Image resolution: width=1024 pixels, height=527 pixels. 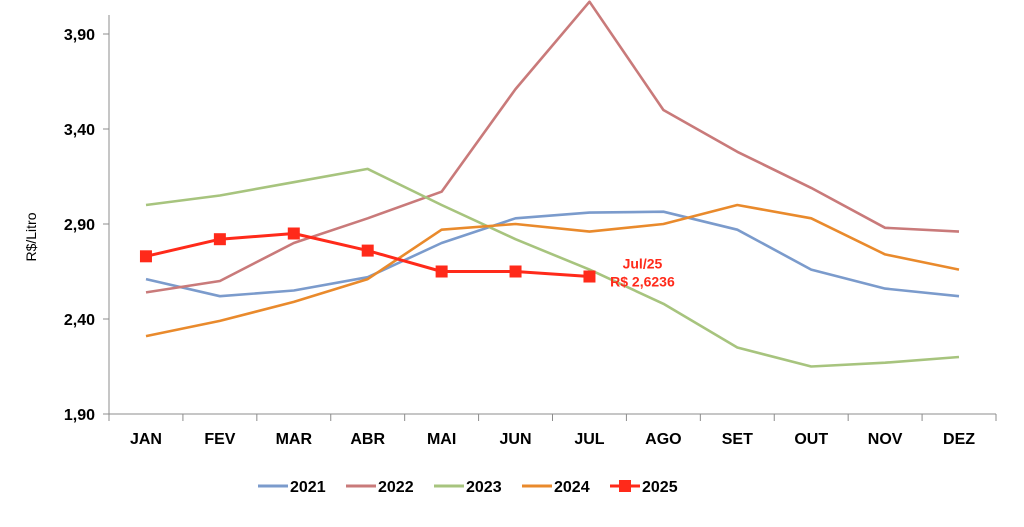 What do you see at coordinates (441, 439) in the screenshot?
I see `x-tick-label: MAI` at bounding box center [441, 439].